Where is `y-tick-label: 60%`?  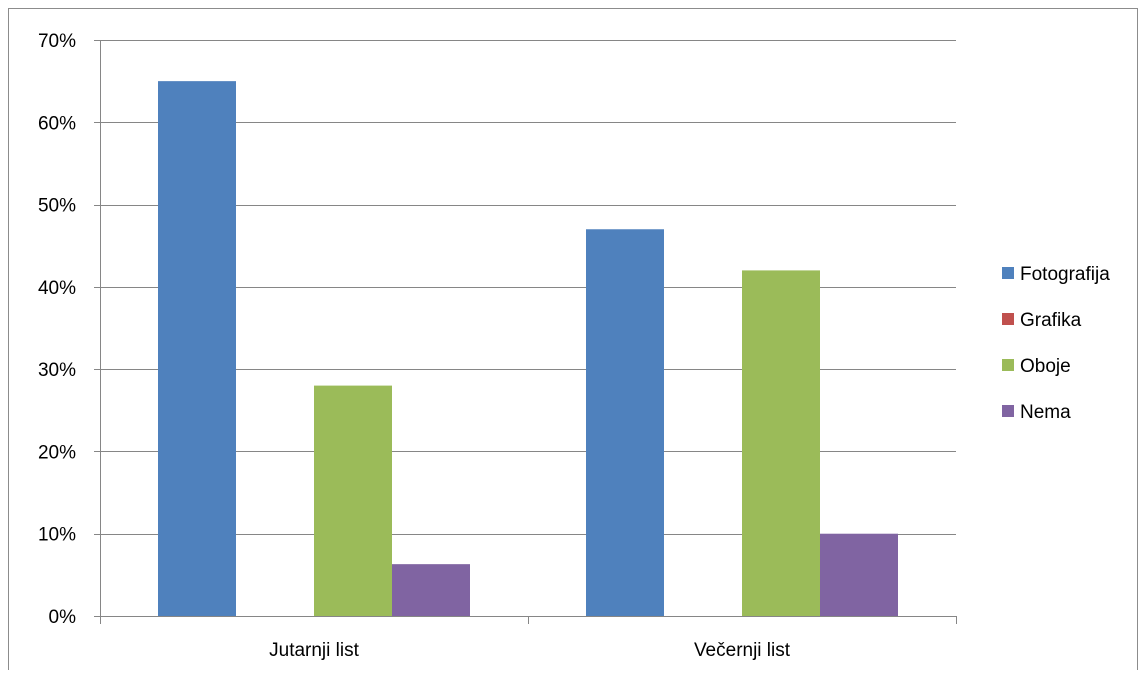 y-tick-label: 60% is located at coordinates (57, 123).